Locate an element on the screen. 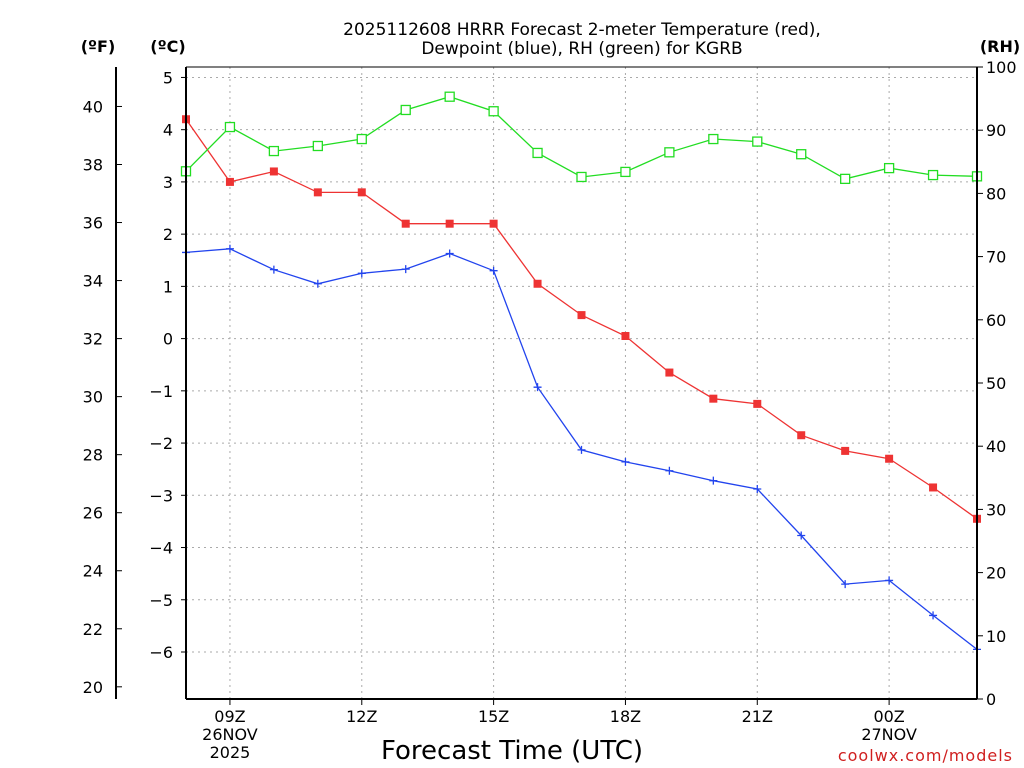 The height and width of the screenshot is (768, 1024). celsius-tick-label: −4 is located at coordinates (161, 548).